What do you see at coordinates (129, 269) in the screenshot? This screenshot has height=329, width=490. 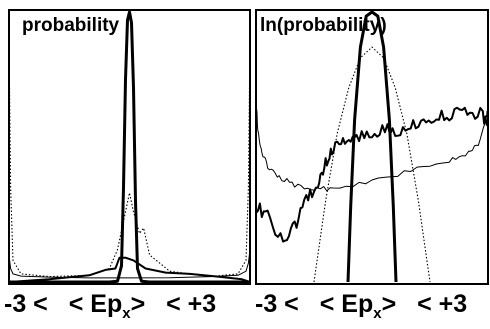 I see `series-line-medium` at bounding box center [129, 269].